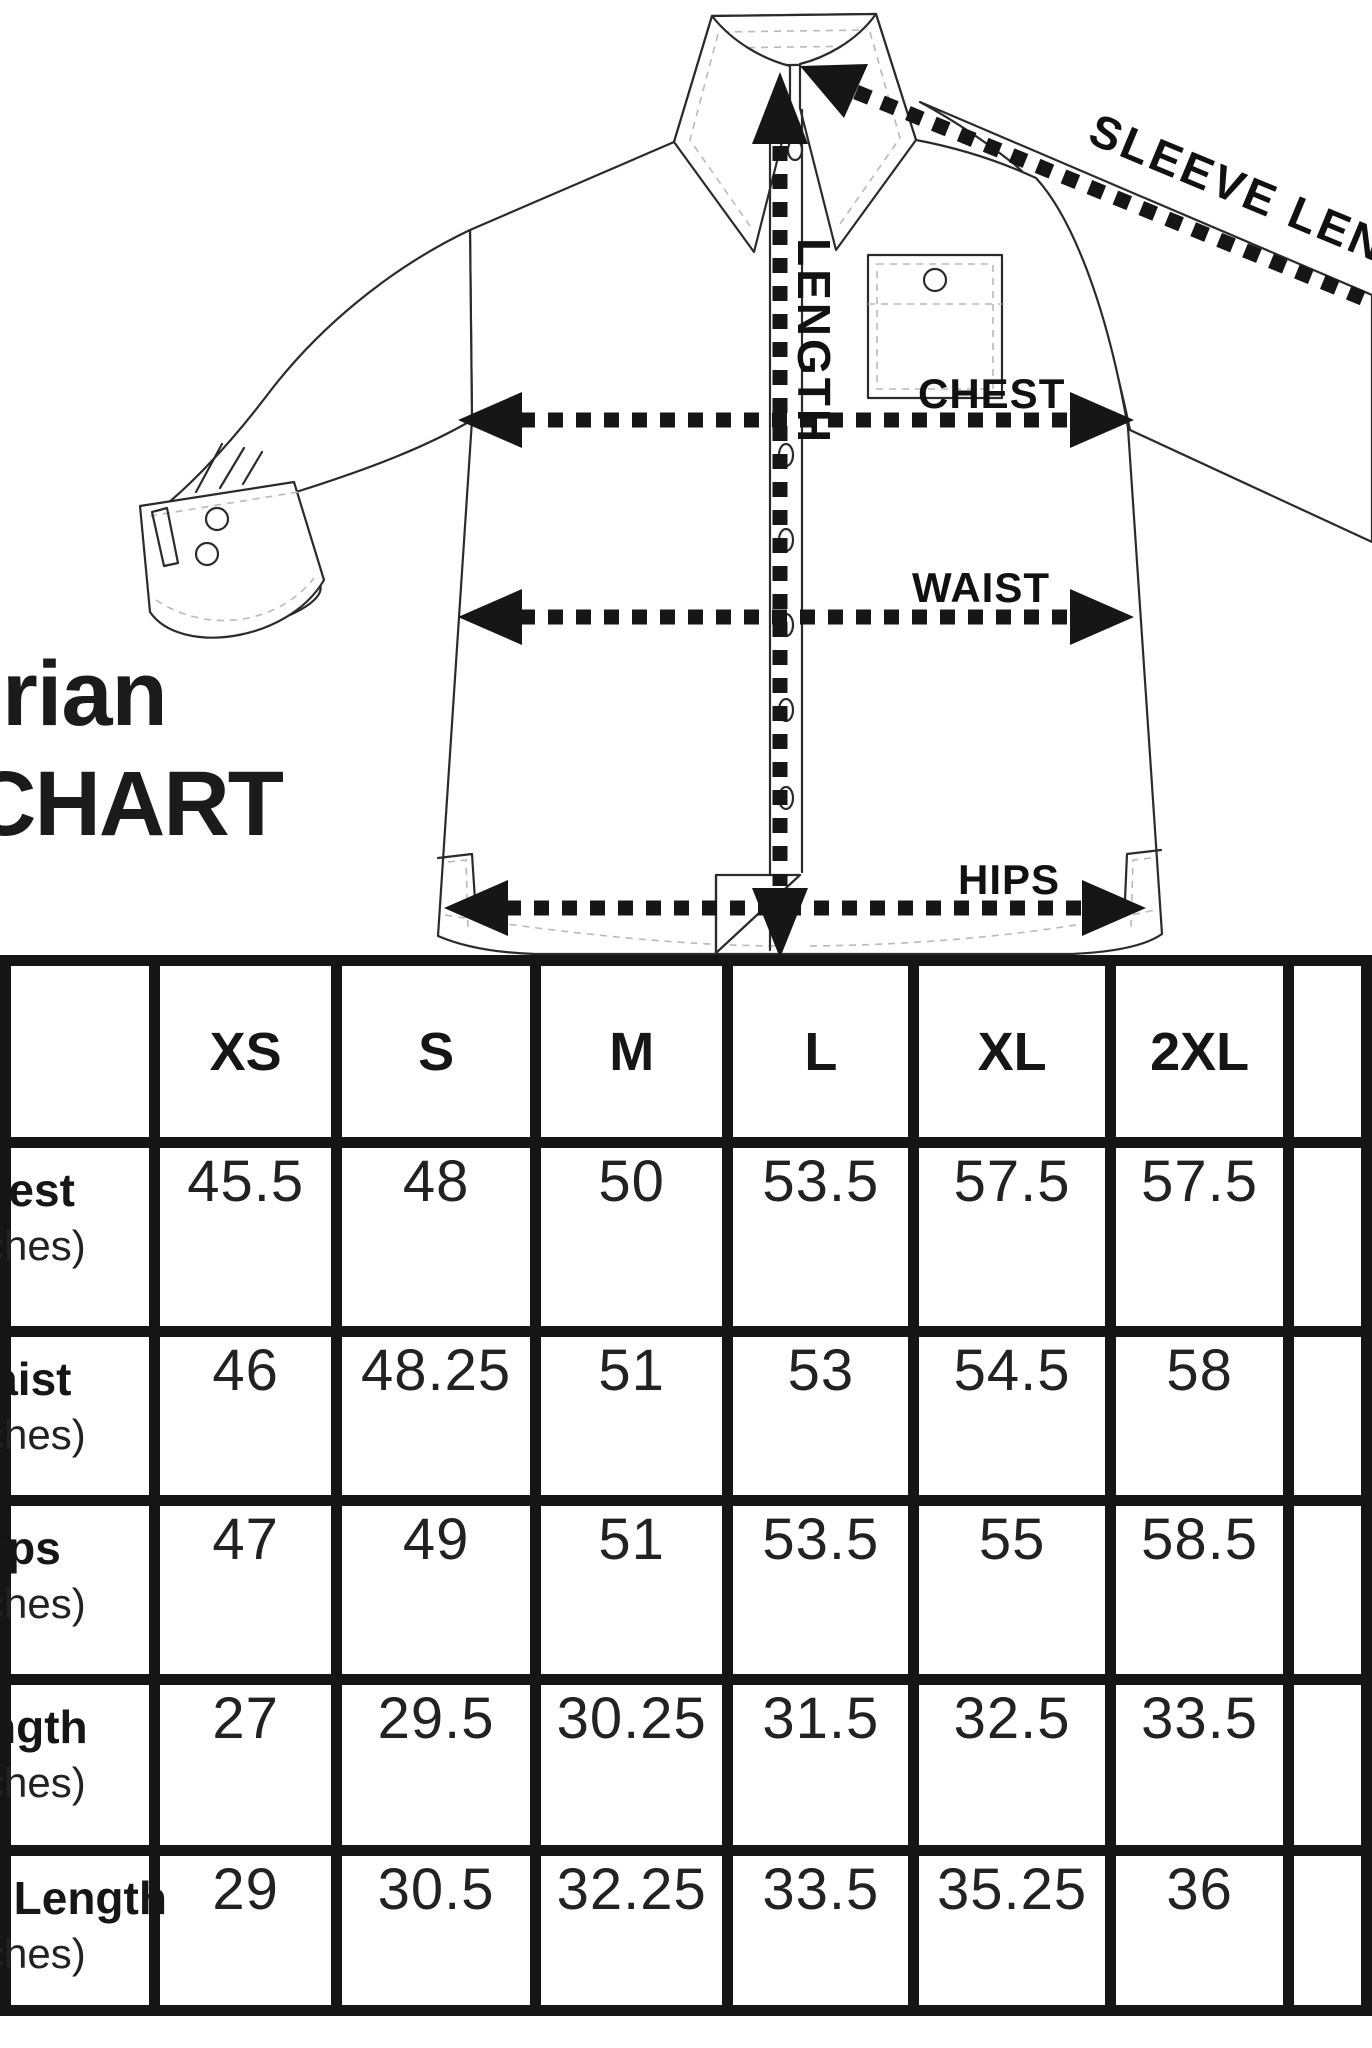  I want to click on corner-cell, so click(80, 1051).